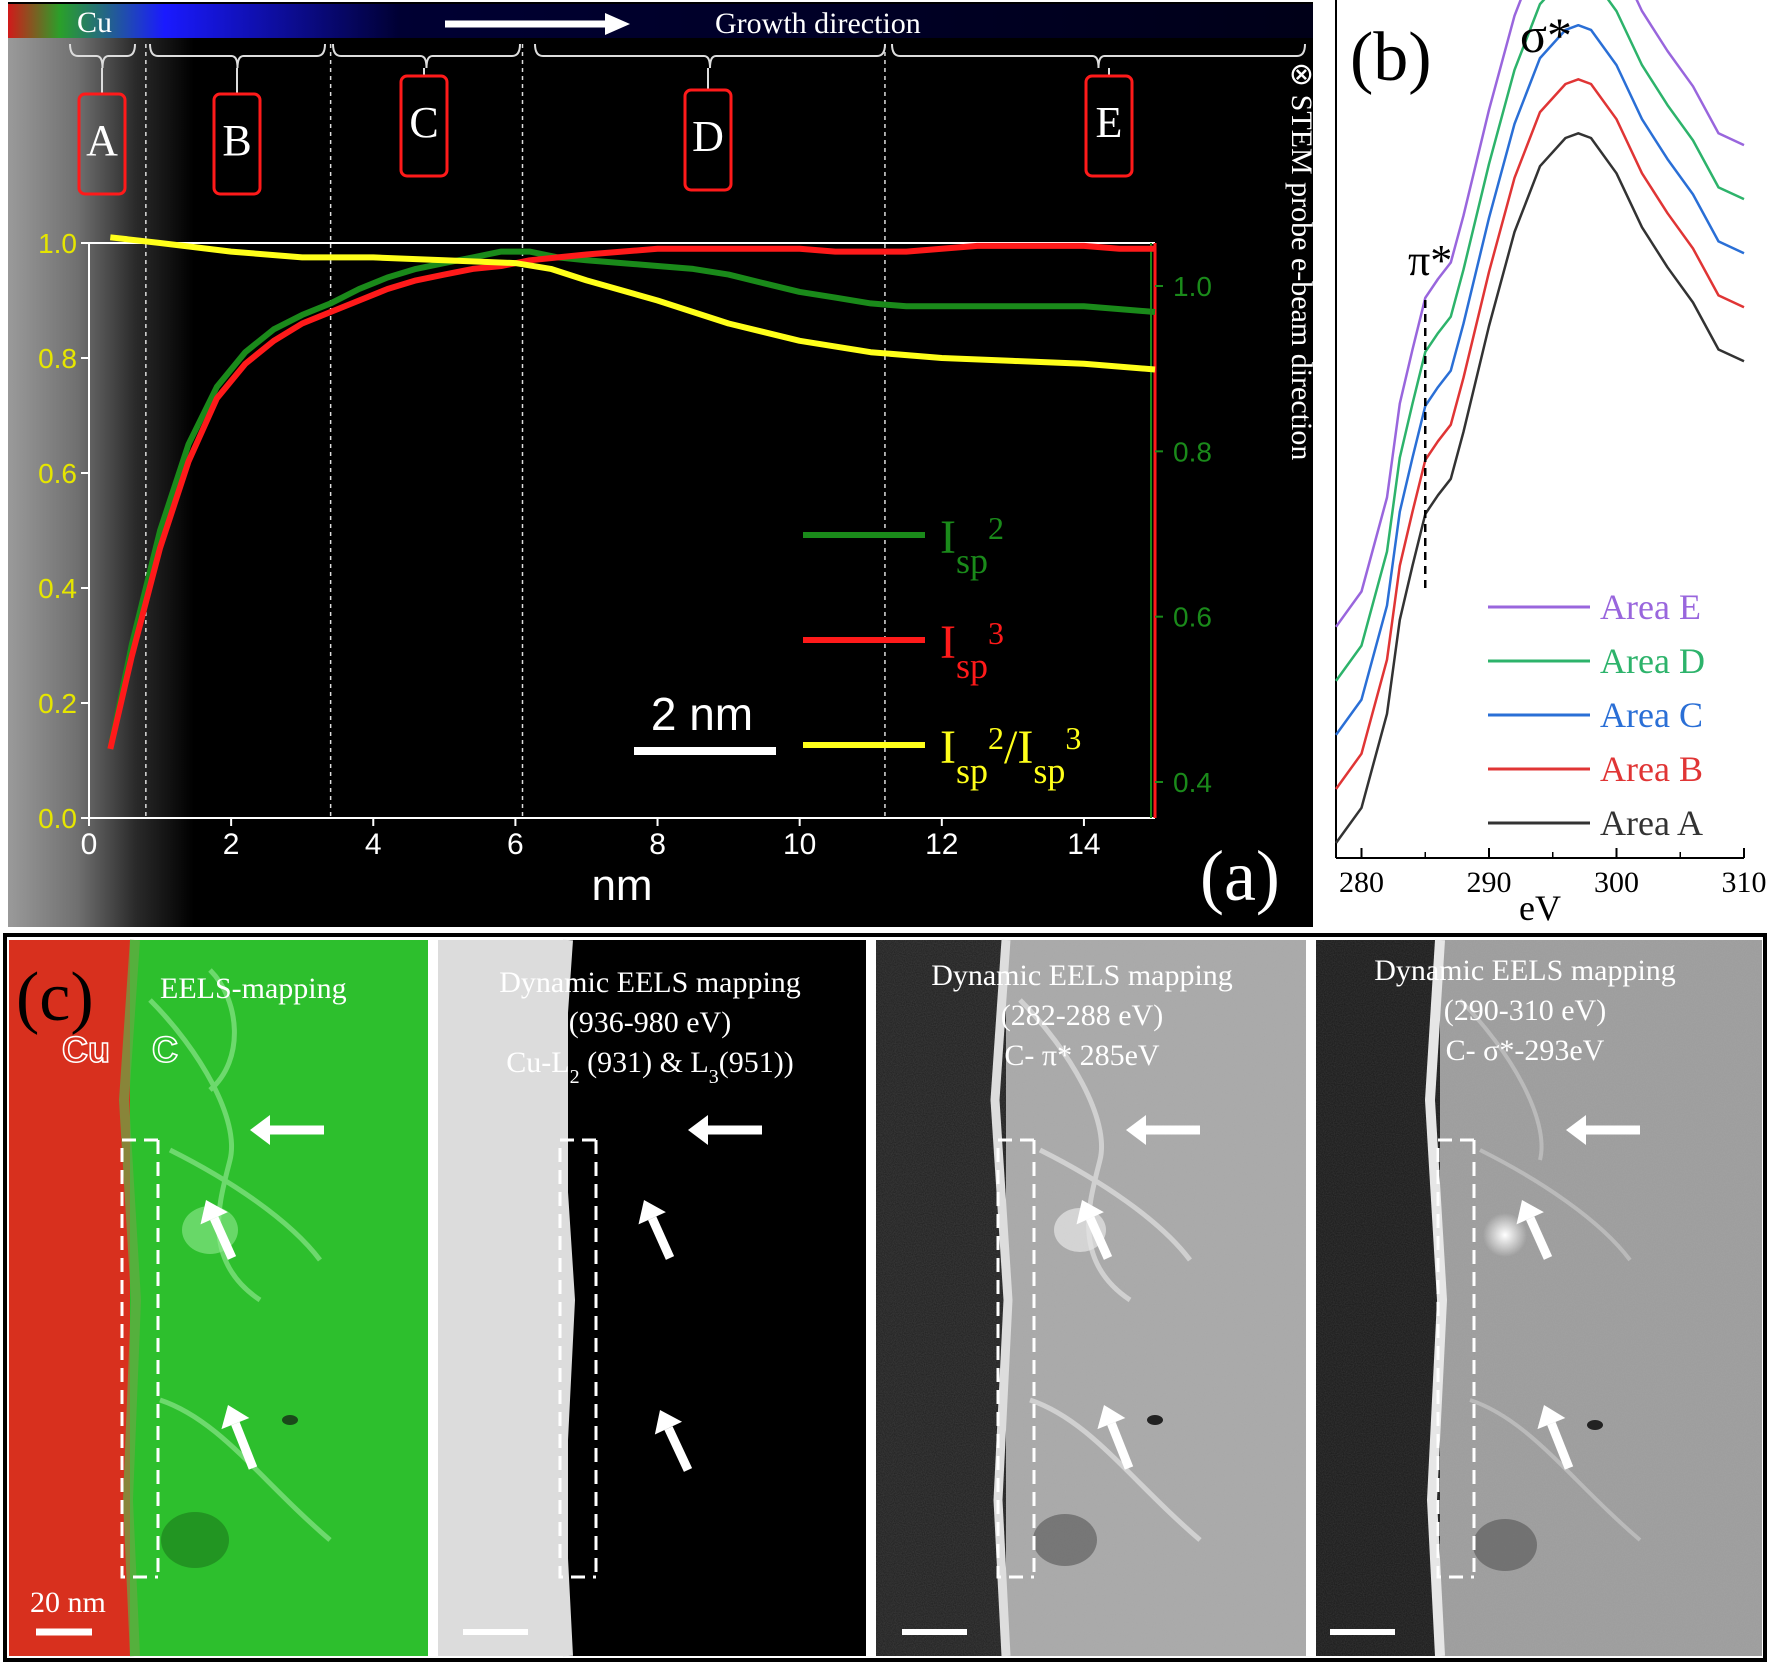  I want to click on spectrum-area-b, so click(1539, 434).